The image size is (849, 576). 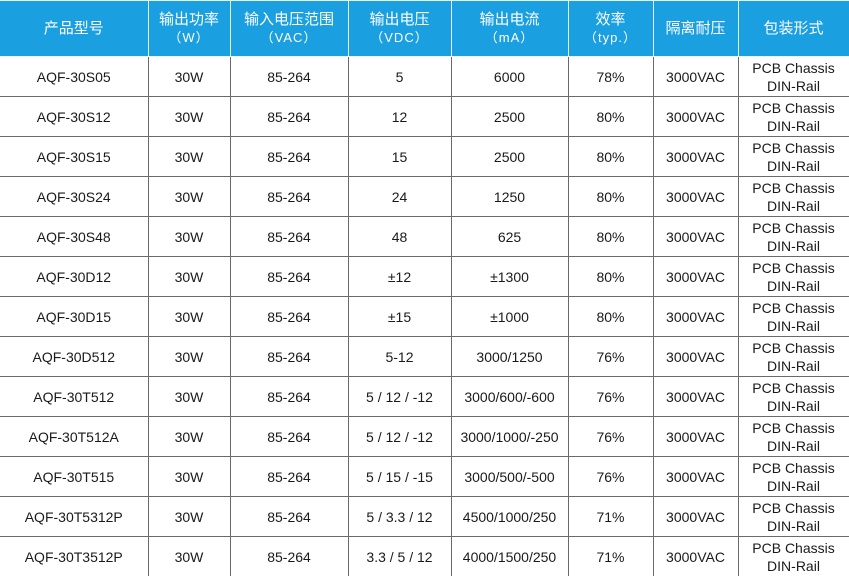 I want to click on cell-output-voltage: ±12, so click(x=399, y=276).